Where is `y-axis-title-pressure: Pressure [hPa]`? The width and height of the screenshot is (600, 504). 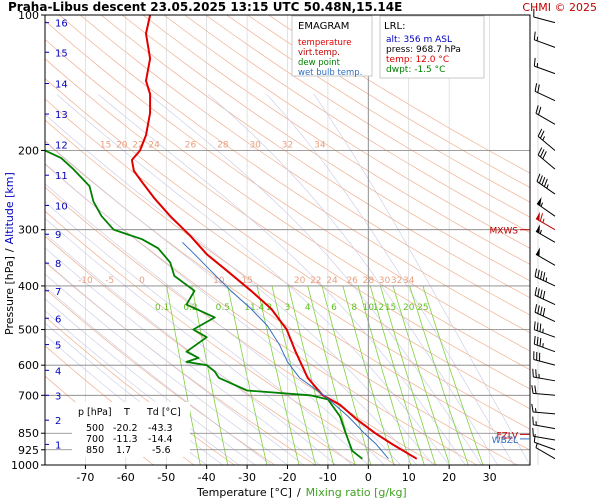
y-axis-title-pressure: Pressure [hPa] is located at coordinates (9, 295).